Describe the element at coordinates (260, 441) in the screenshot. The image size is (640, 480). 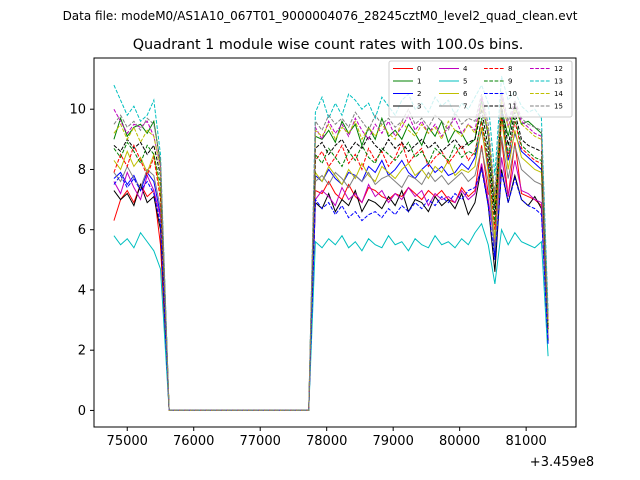
I see `x-tick-label: 77000` at that location.